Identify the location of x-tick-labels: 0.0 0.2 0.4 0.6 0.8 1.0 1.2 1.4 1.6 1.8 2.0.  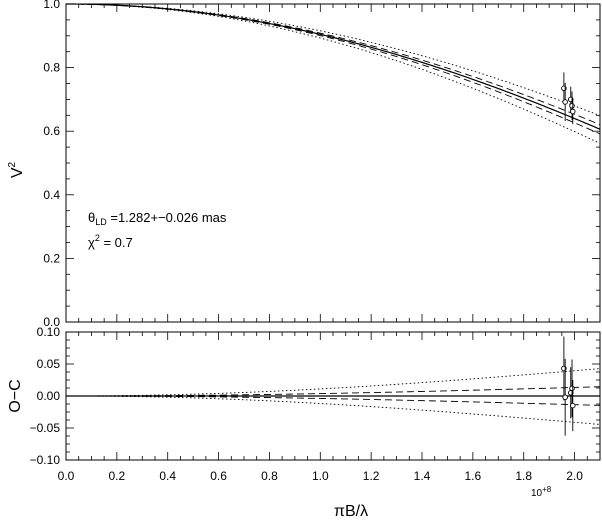
(321, 476).